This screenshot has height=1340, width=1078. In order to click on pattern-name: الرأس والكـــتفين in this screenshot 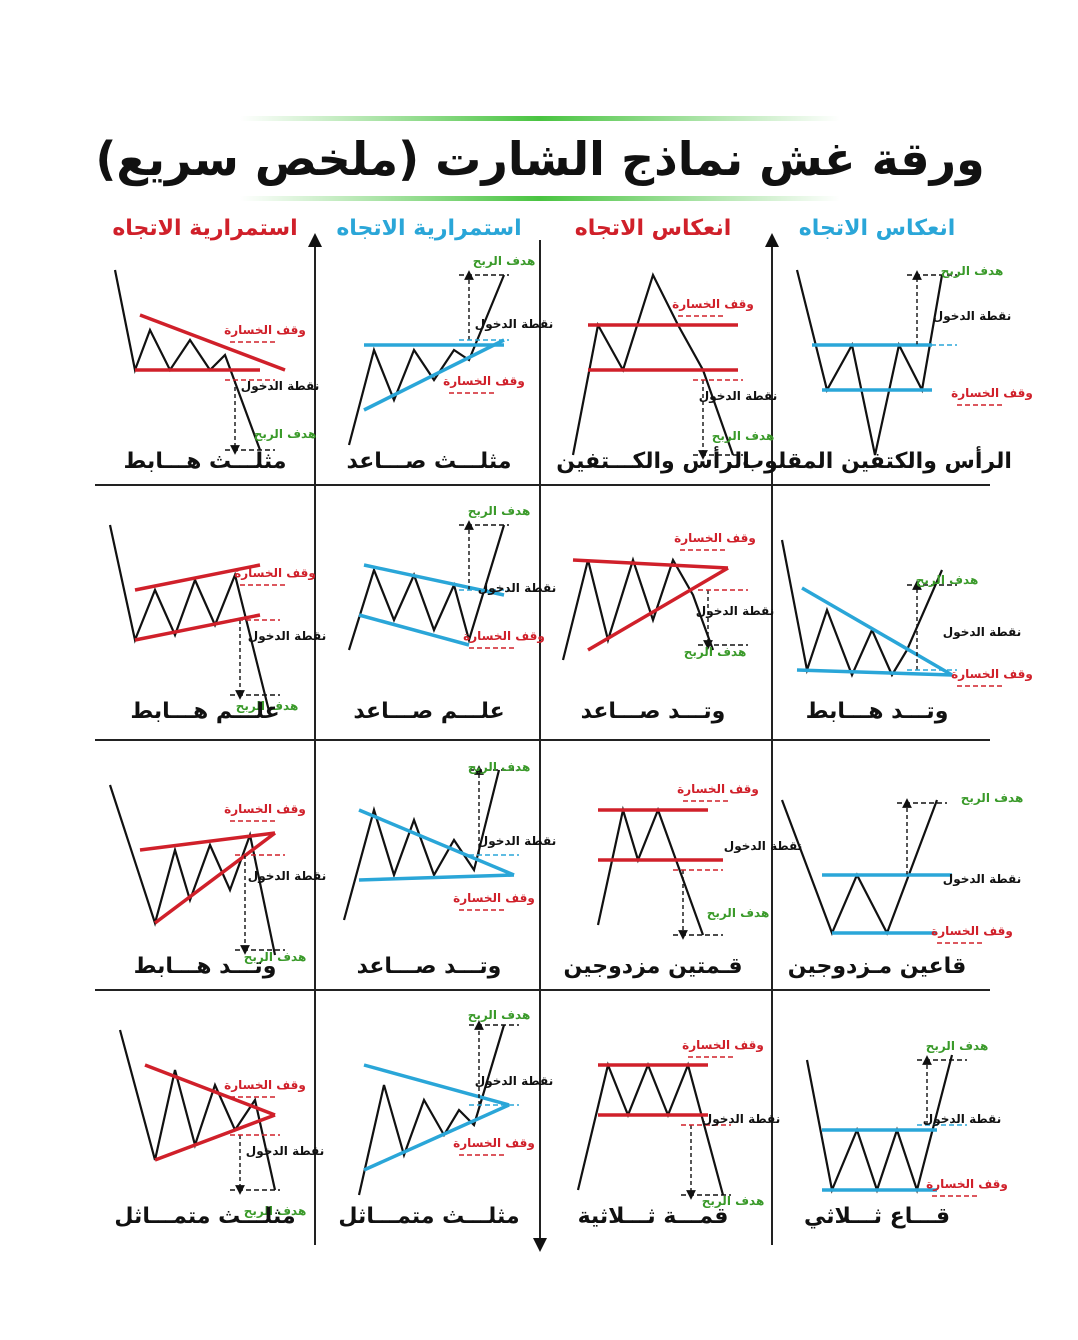, I will do `click(652, 459)`.